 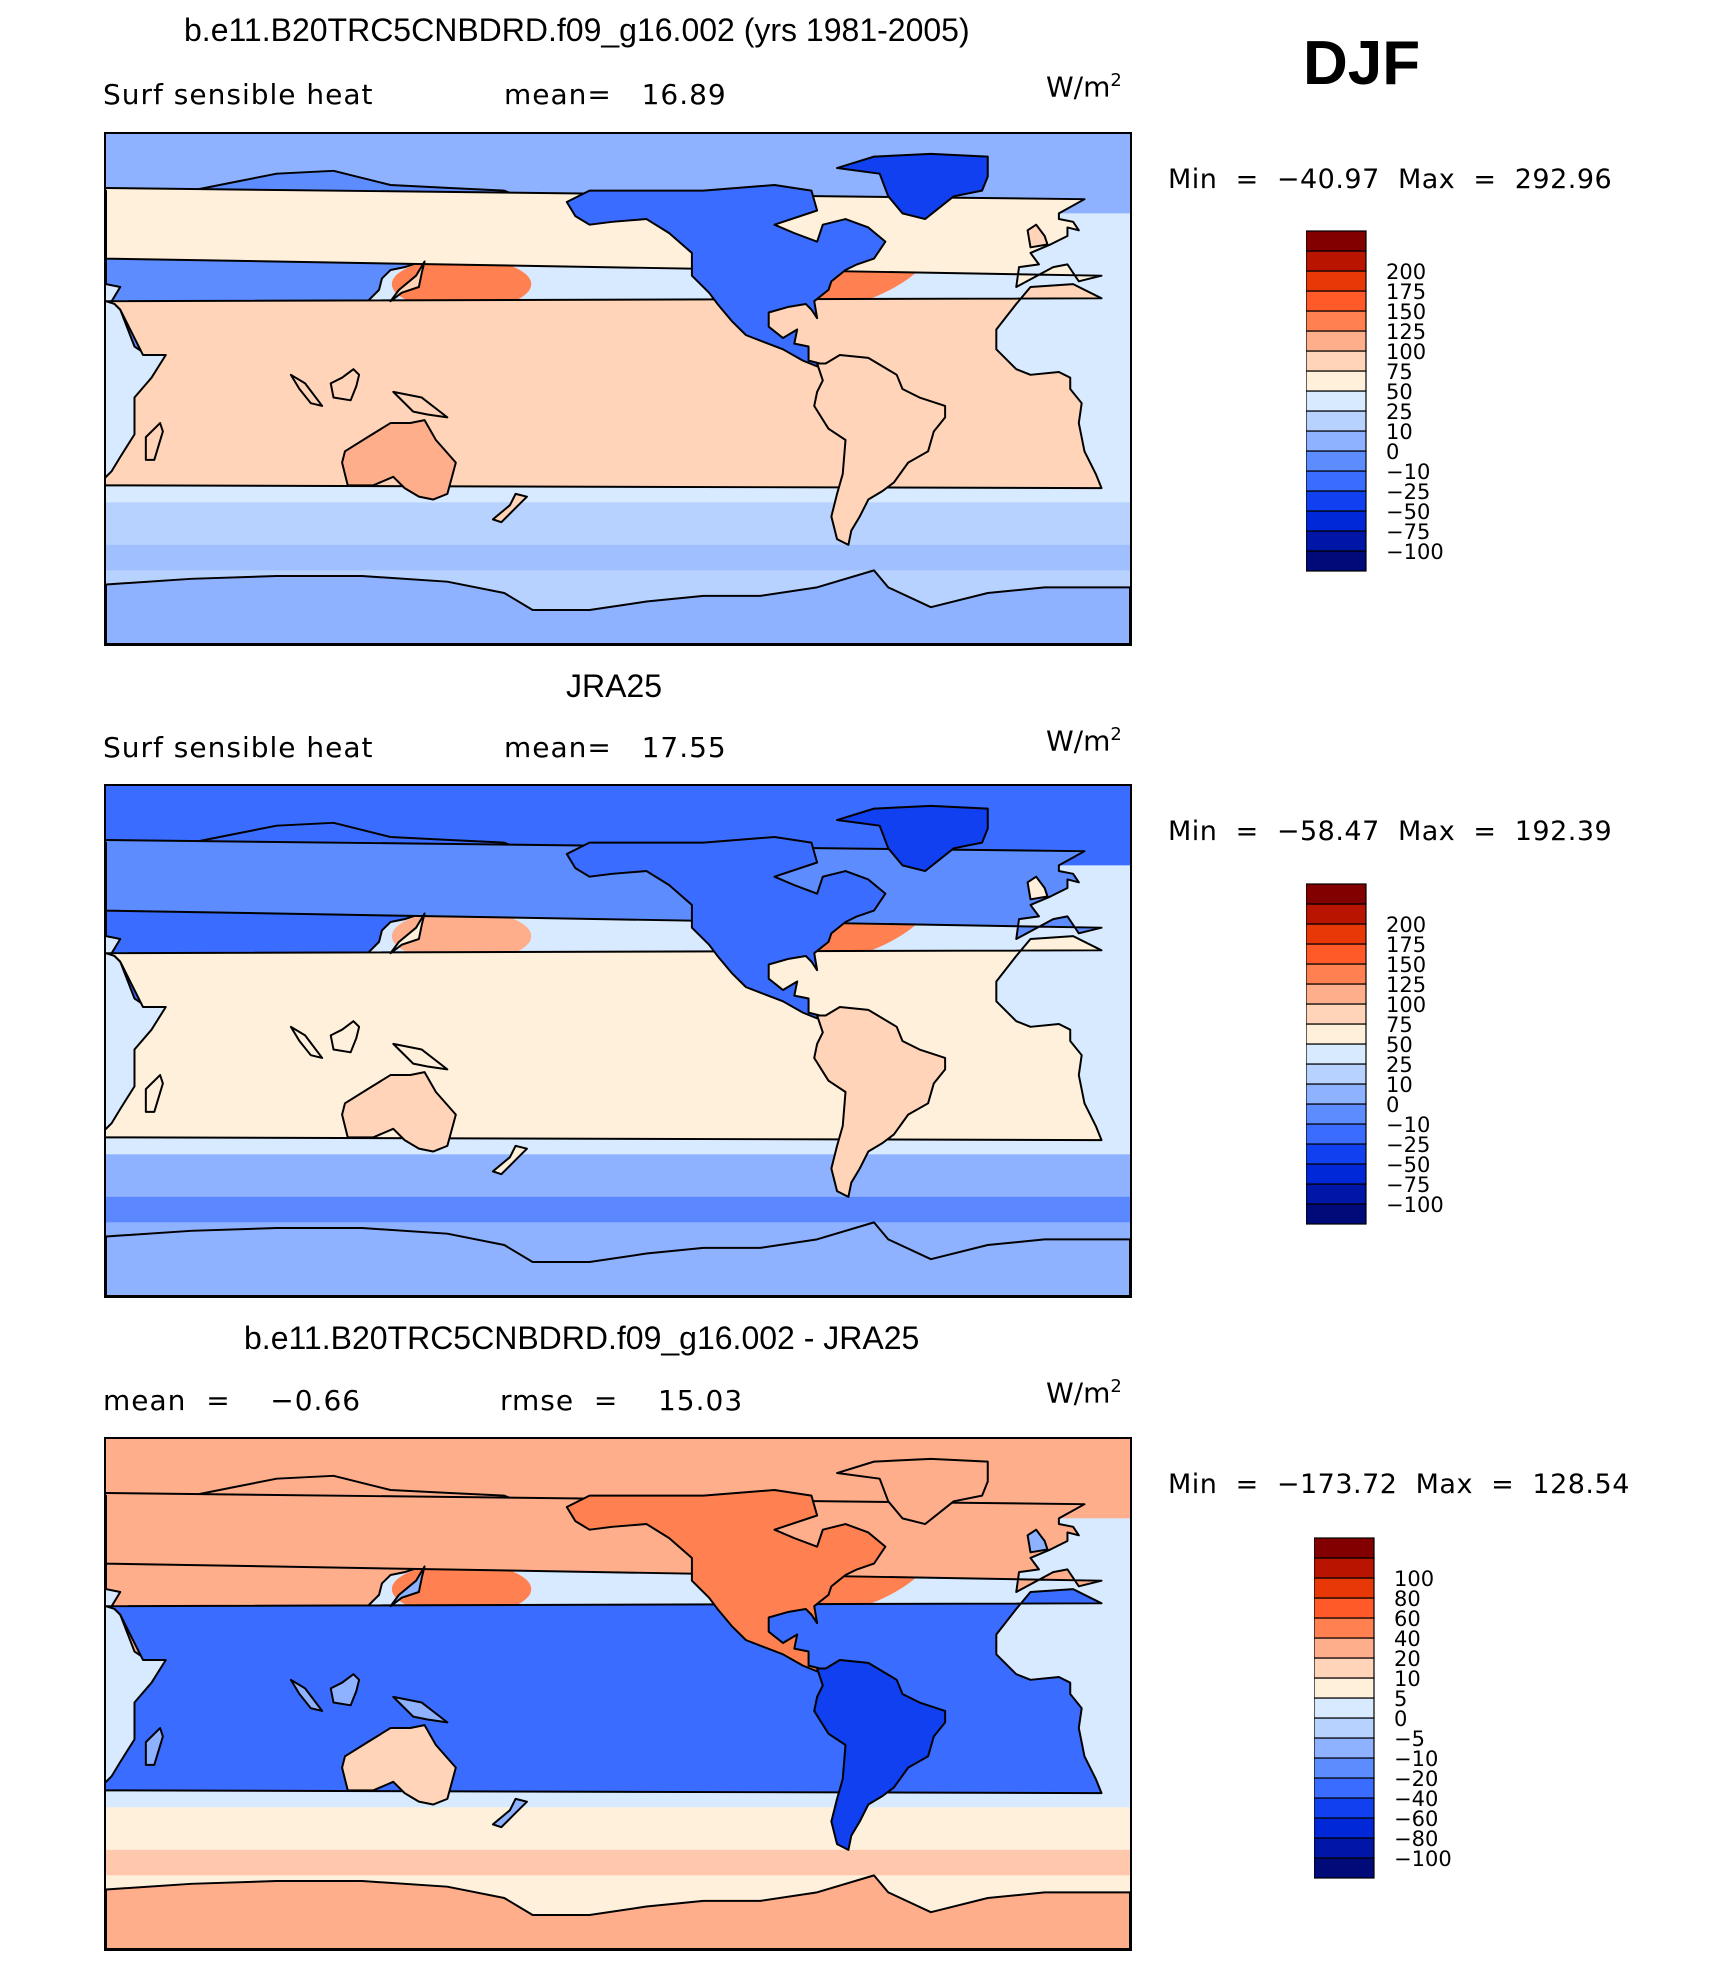 I want to click on coastline-newguinea, so click(x=420, y=1056).